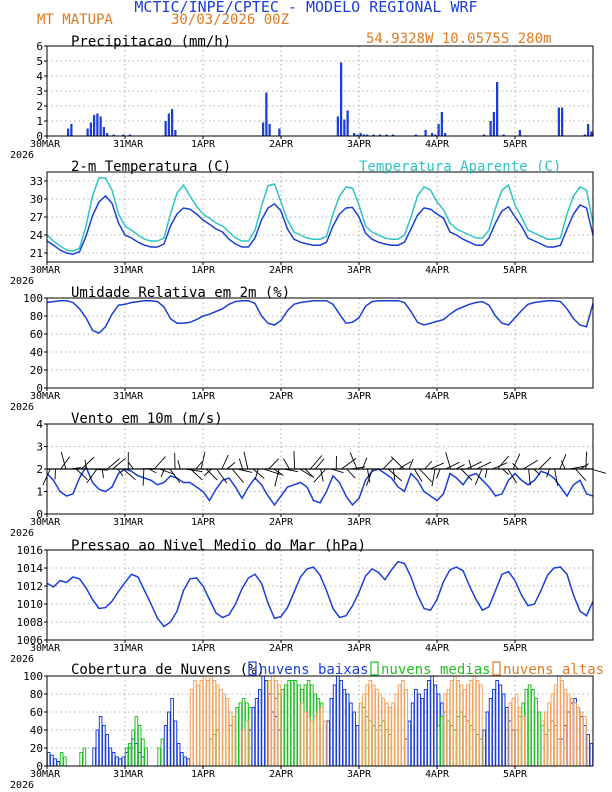  What do you see at coordinates (36, 334) in the screenshot?
I see `y-tick-label: 60` at bounding box center [36, 334].